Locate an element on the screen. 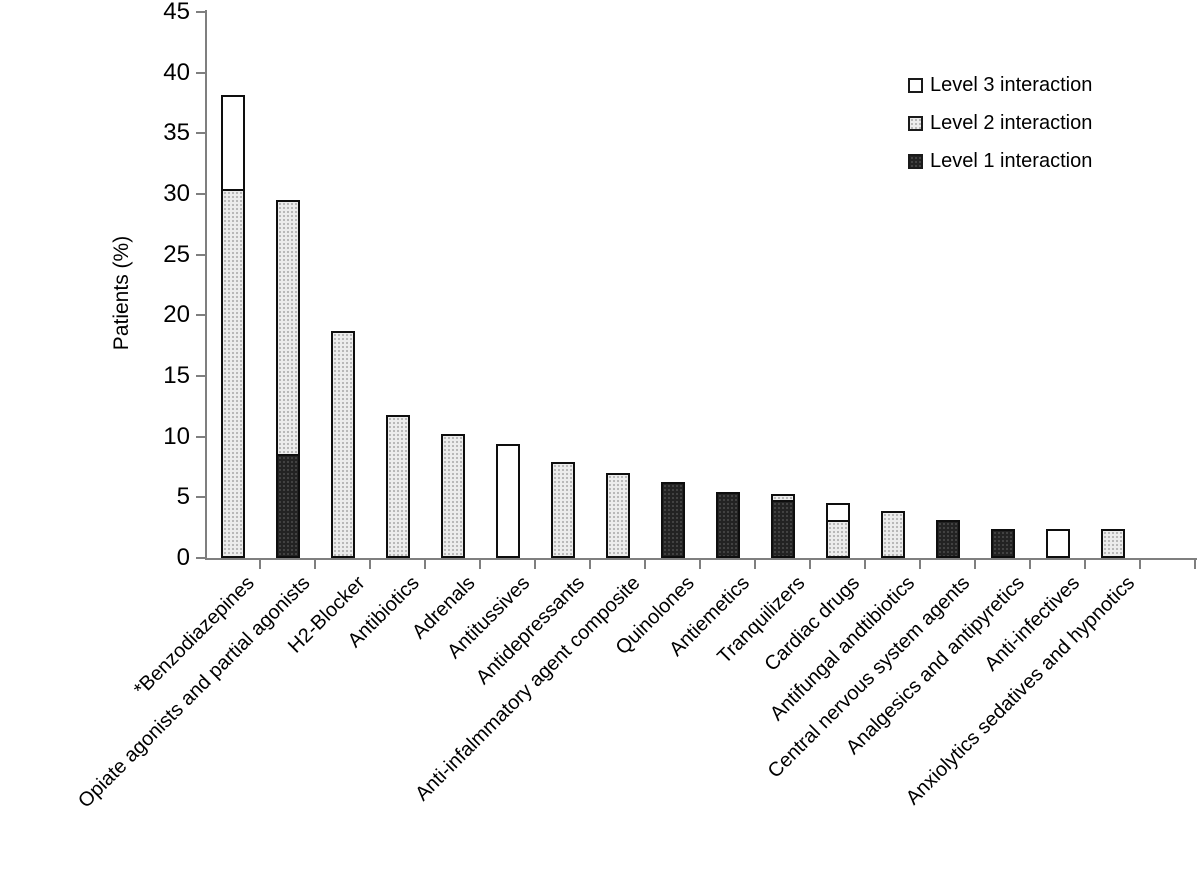  y-tick-label: 20 is located at coordinates (176, 315).